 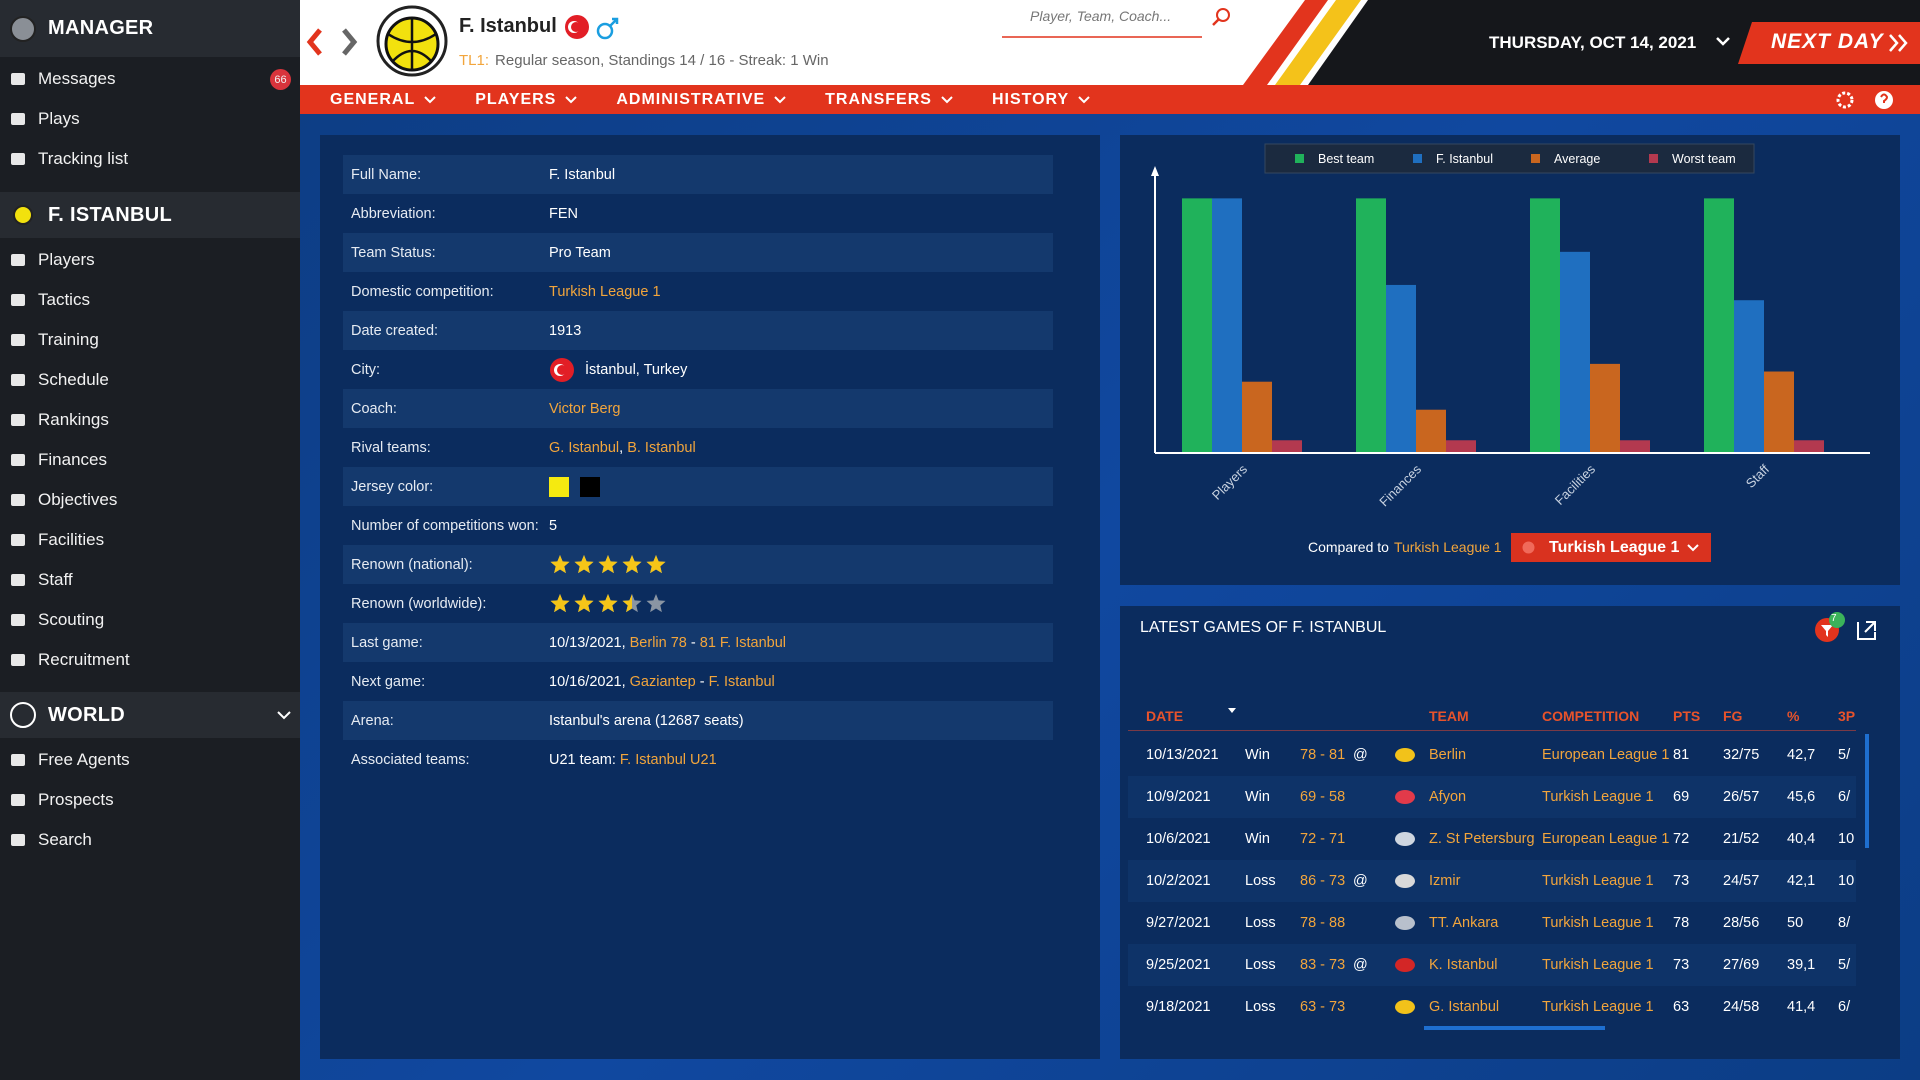 What do you see at coordinates (1445, 881) in the screenshot?
I see `game-team: Izmir` at bounding box center [1445, 881].